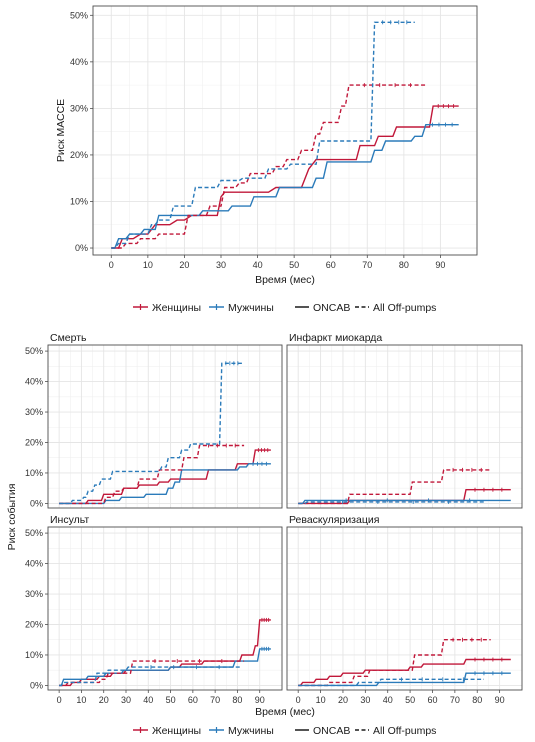 Image resolution: width=535 pixels, height=742 pixels. I want to click on y-axis-title: Риск МАССЕ, so click(61, 130).